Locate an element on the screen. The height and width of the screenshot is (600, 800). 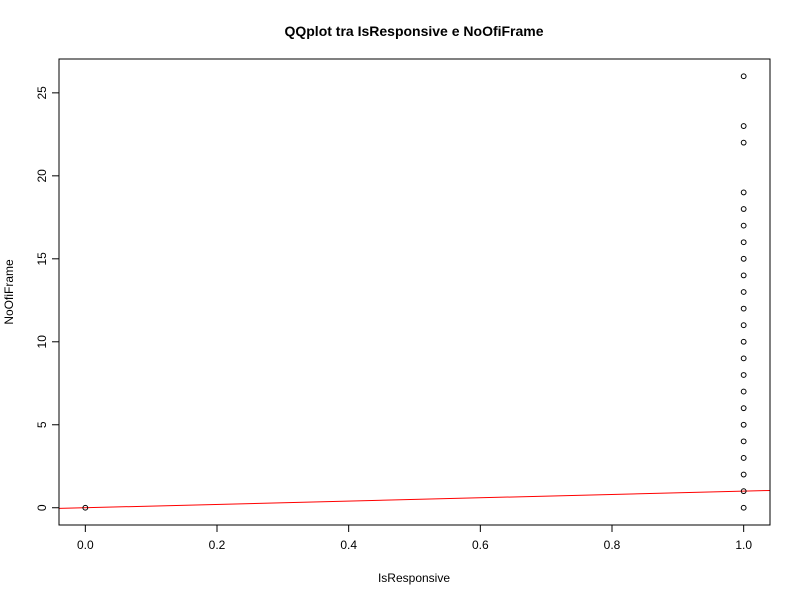
x-tick-label: 0.8 is located at coordinates (612, 545).